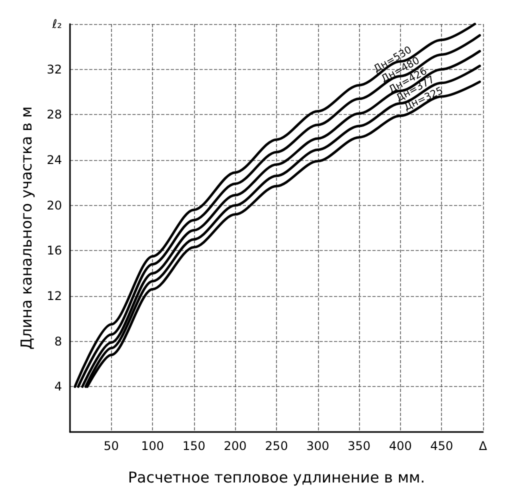 This screenshot has height=498, width=505. I want to click on x-tick-label: 150, so click(194, 446).